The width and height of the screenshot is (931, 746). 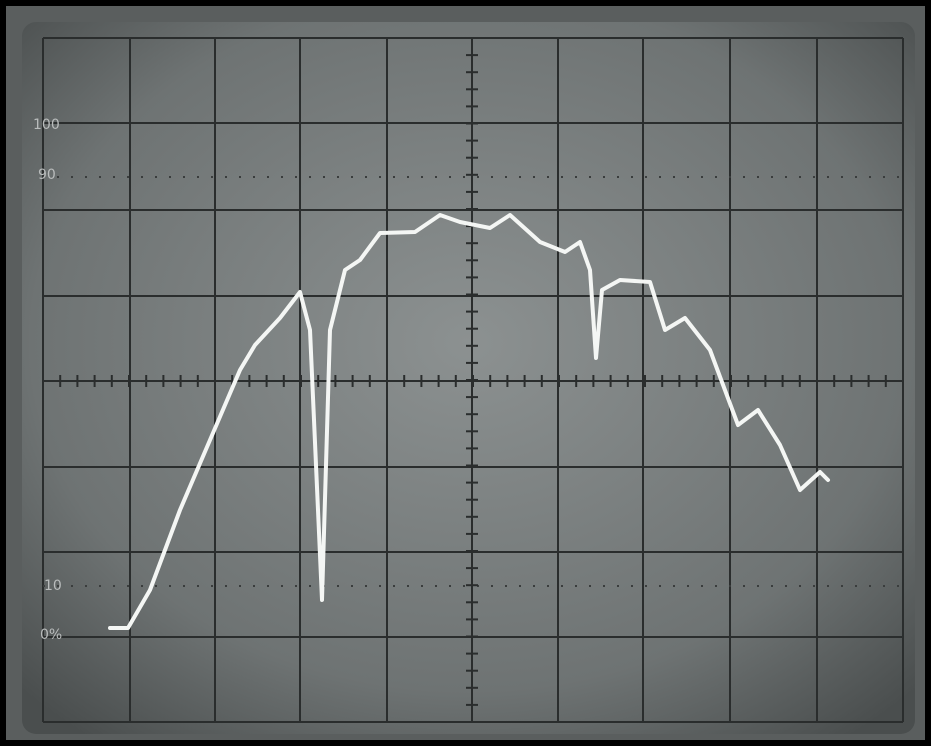 What do you see at coordinates (53, 586) in the screenshot?
I see `graticule-label: 10` at bounding box center [53, 586].